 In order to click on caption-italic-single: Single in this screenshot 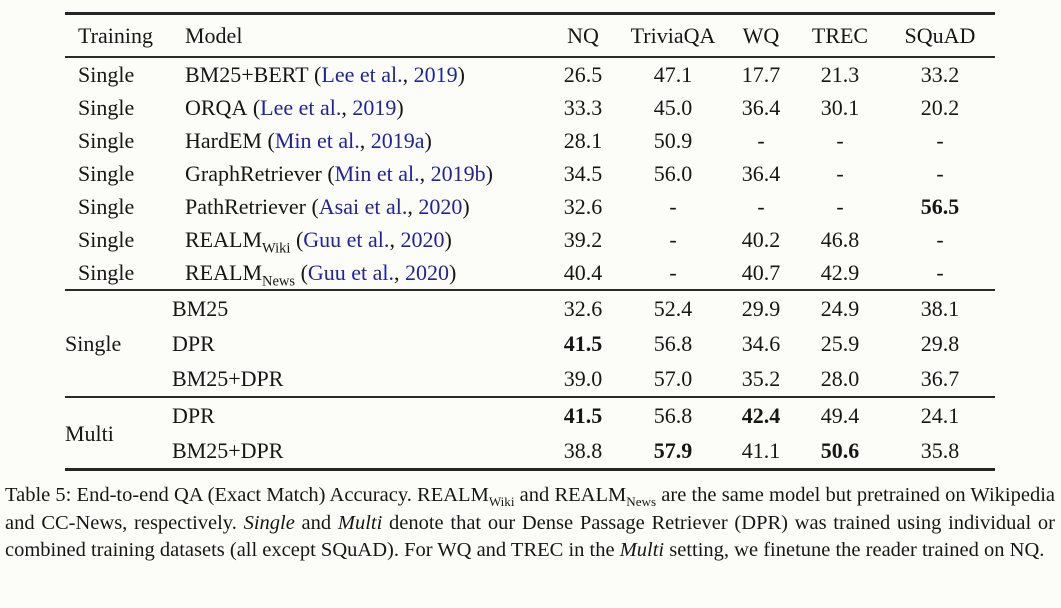, I will do `click(269, 522)`.